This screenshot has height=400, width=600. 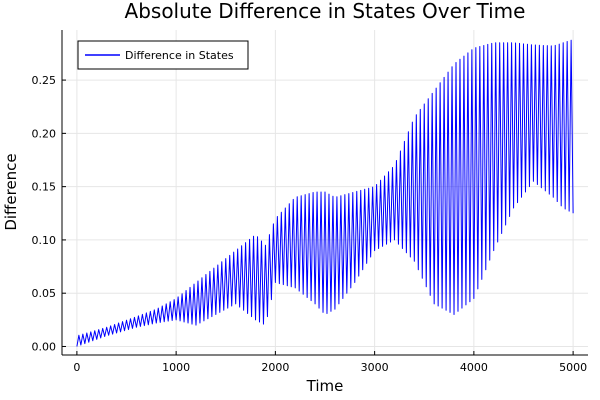 What do you see at coordinates (44, 240) in the screenshot?
I see `y-tick-label: 0.10` at bounding box center [44, 240].